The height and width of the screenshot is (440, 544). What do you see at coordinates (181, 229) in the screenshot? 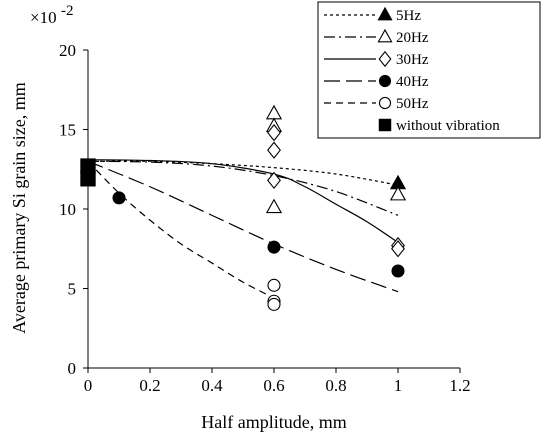
I see `fit-curve-50hz` at bounding box center [181, 229].